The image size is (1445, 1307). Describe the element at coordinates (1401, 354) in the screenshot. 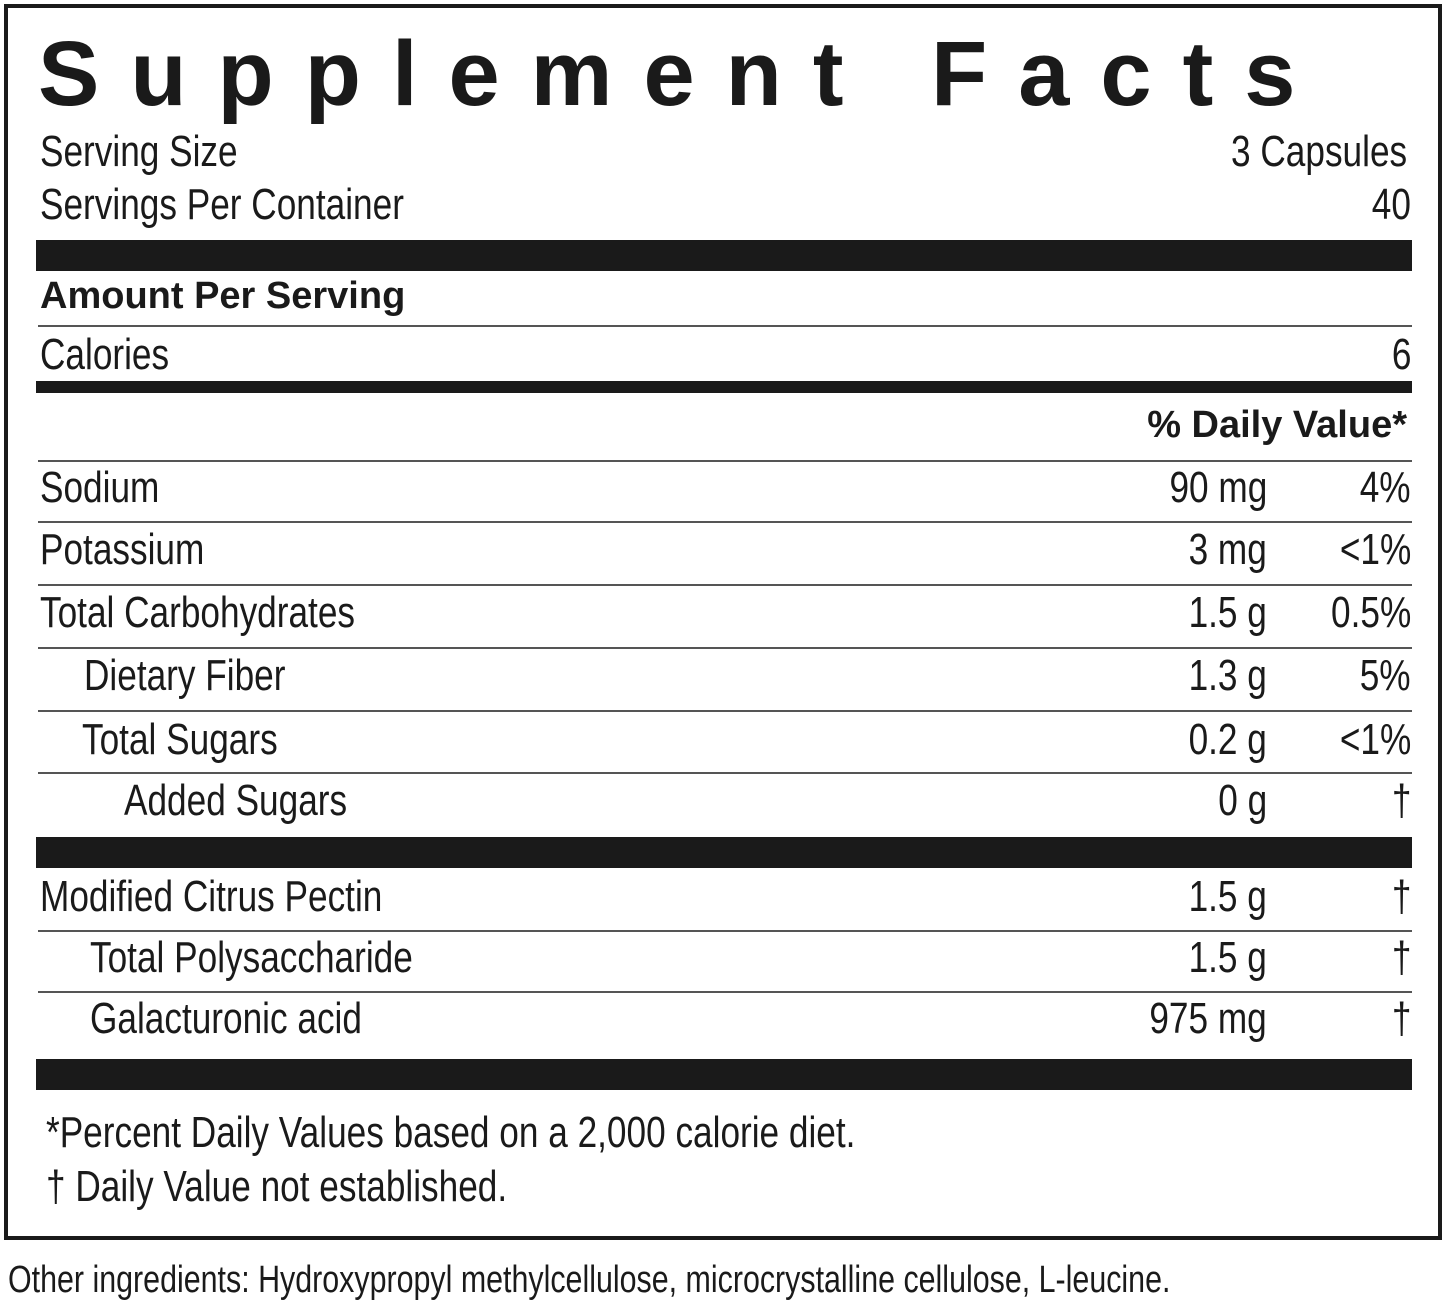

I see `calories-value: 6` at that location.